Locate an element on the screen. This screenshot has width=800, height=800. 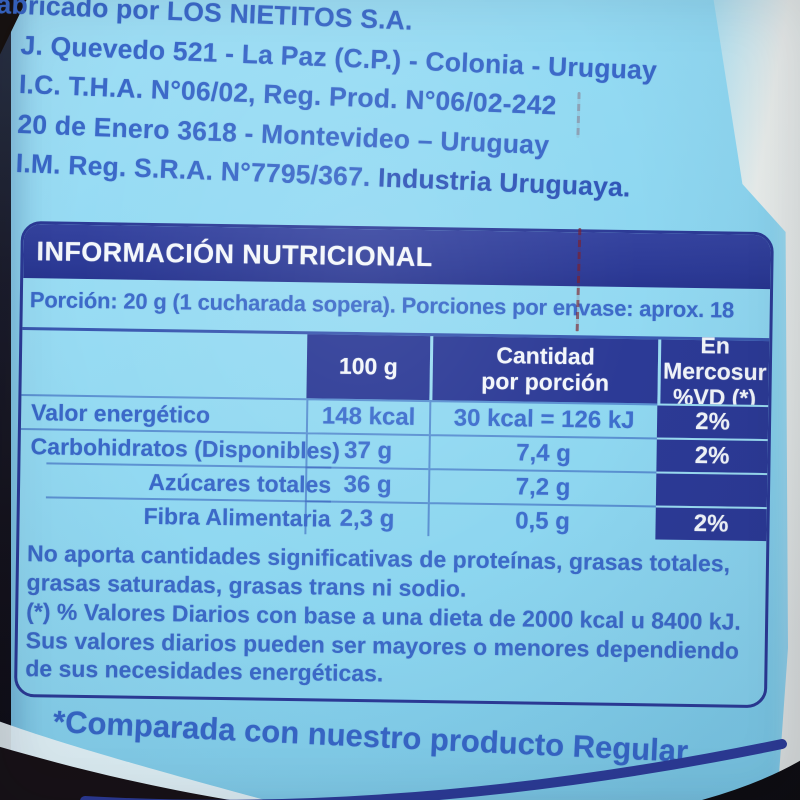
energy-per-100g: 148 kcal is located at coordinates (367, 416).